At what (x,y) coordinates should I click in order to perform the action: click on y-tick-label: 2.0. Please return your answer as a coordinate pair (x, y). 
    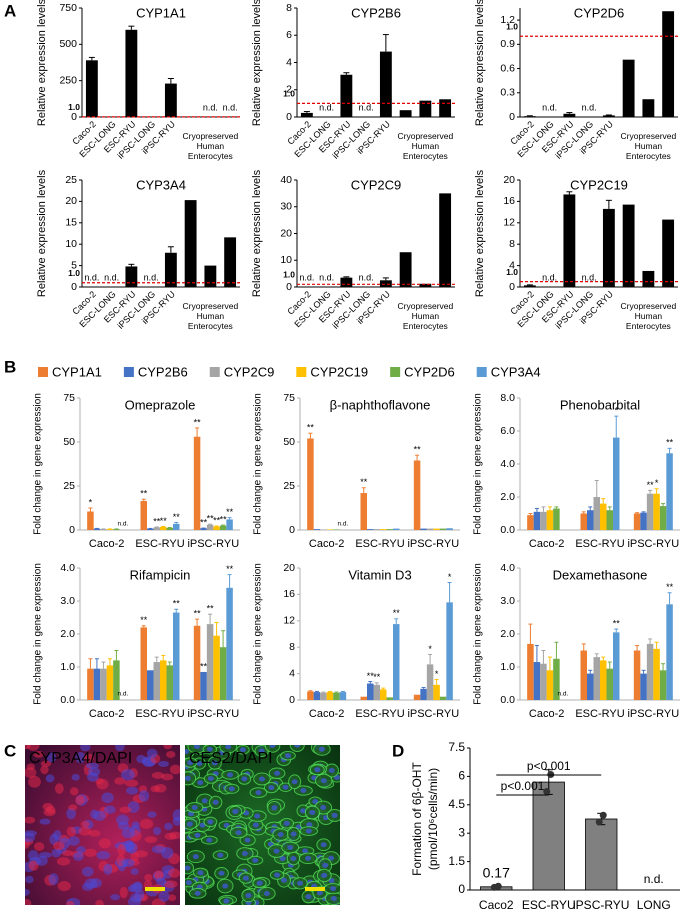
    Looking at the image, I should click on (507, 497).